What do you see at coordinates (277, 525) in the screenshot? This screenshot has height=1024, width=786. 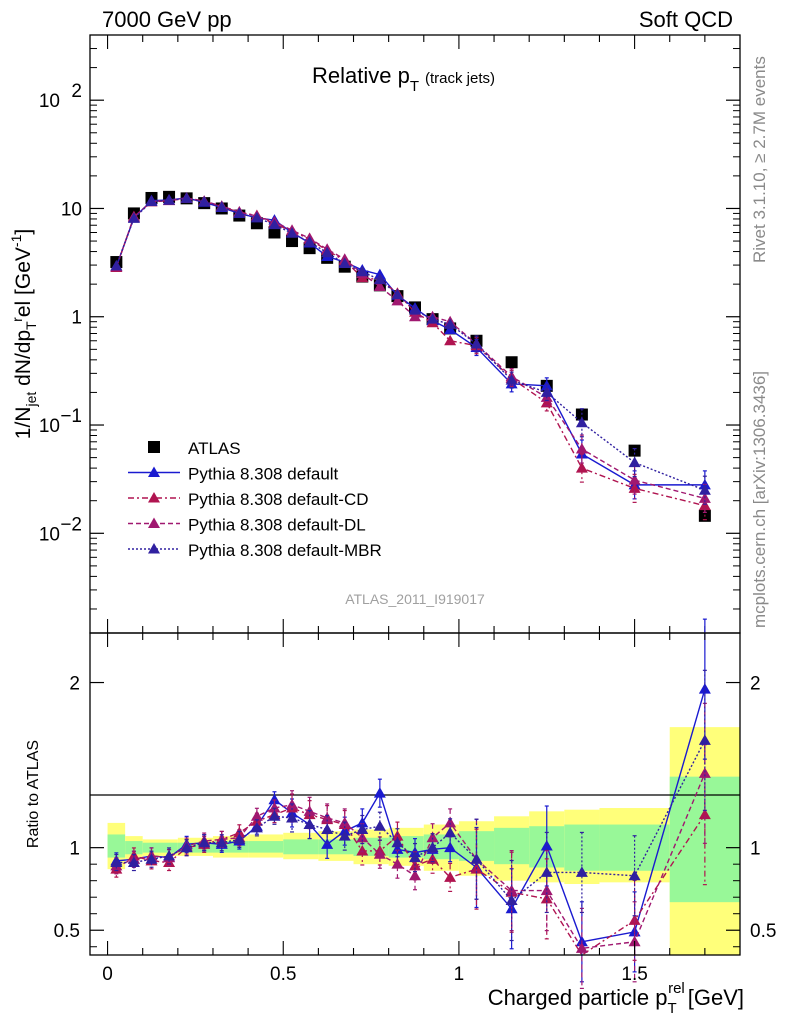 I see `legend-label: Pythia 8.308 default-DL` at bounding box center [277, 525].